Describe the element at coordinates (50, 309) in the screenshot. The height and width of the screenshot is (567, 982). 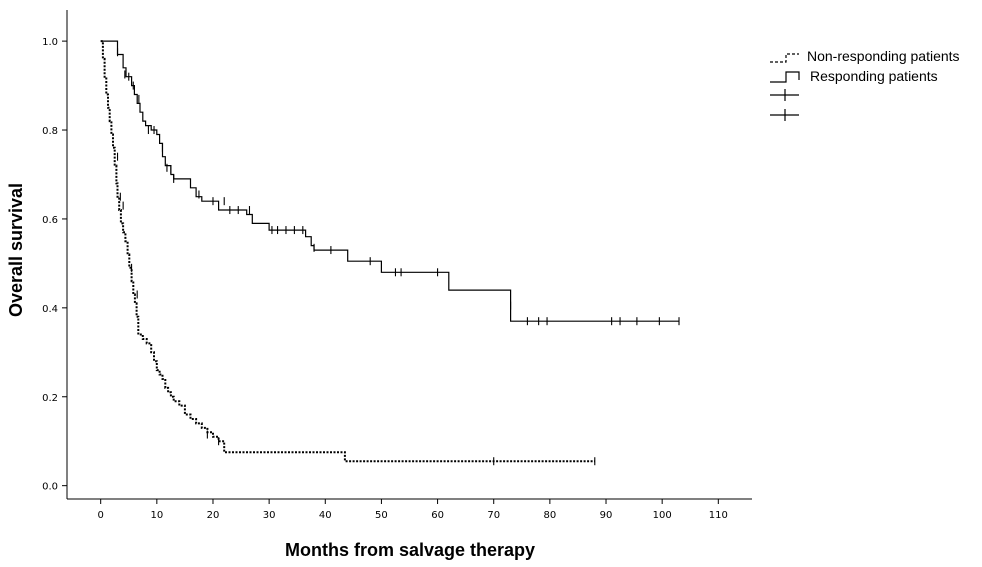
I see `y-tick-label: 0.4` at that location.